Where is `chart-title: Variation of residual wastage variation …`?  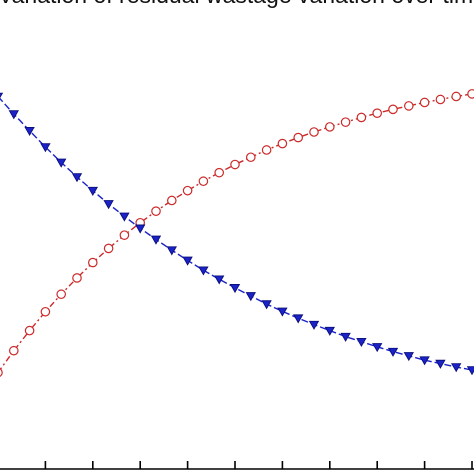 chart-title: Variation of residual wastage variation … is located at coordinates (237, 4).